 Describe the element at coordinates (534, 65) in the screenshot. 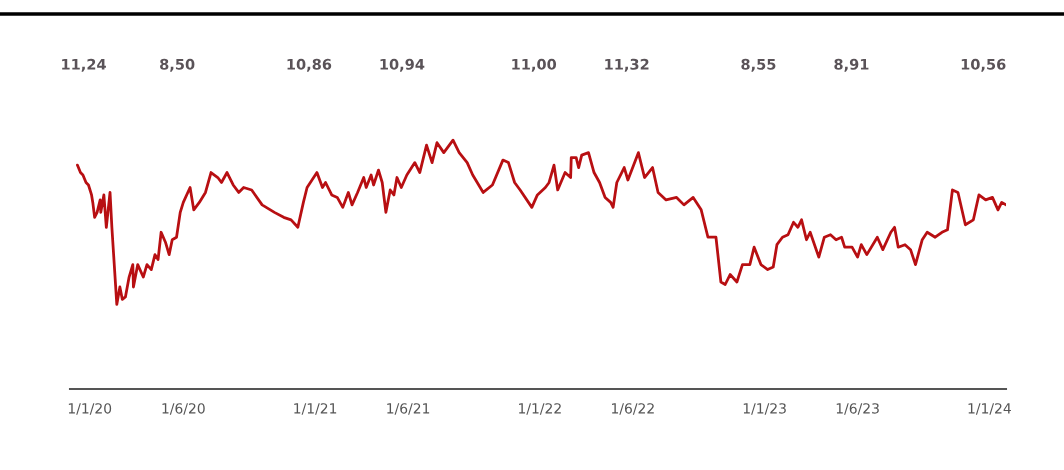

I see `text: 11,00` at that location.